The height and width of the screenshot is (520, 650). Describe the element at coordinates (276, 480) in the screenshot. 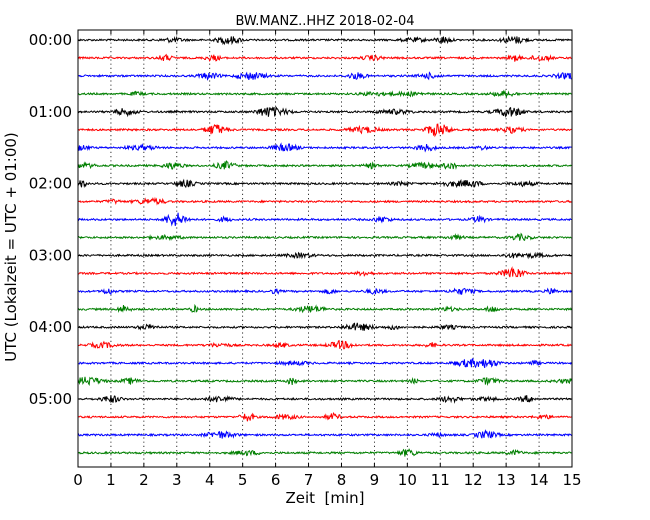

I see `x-tick-label: 6` at that location.